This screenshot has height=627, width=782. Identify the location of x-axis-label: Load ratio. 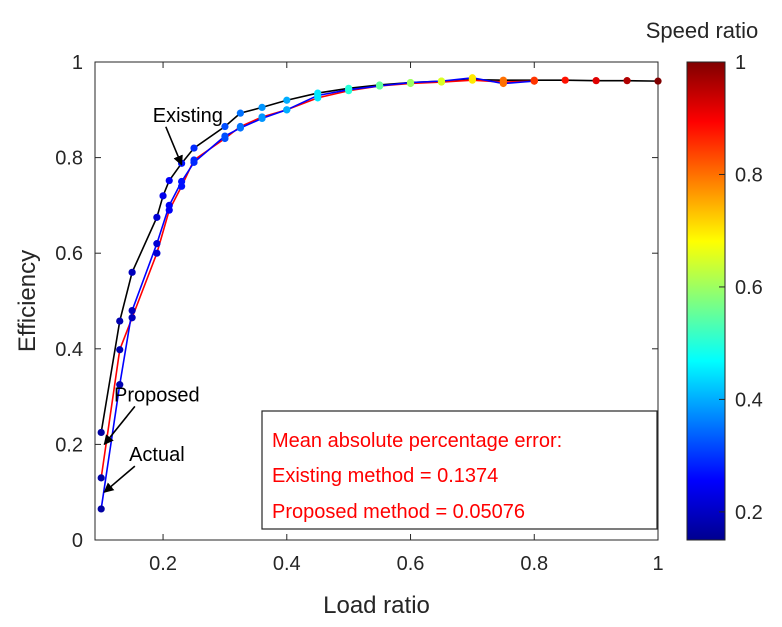
(376, 605).